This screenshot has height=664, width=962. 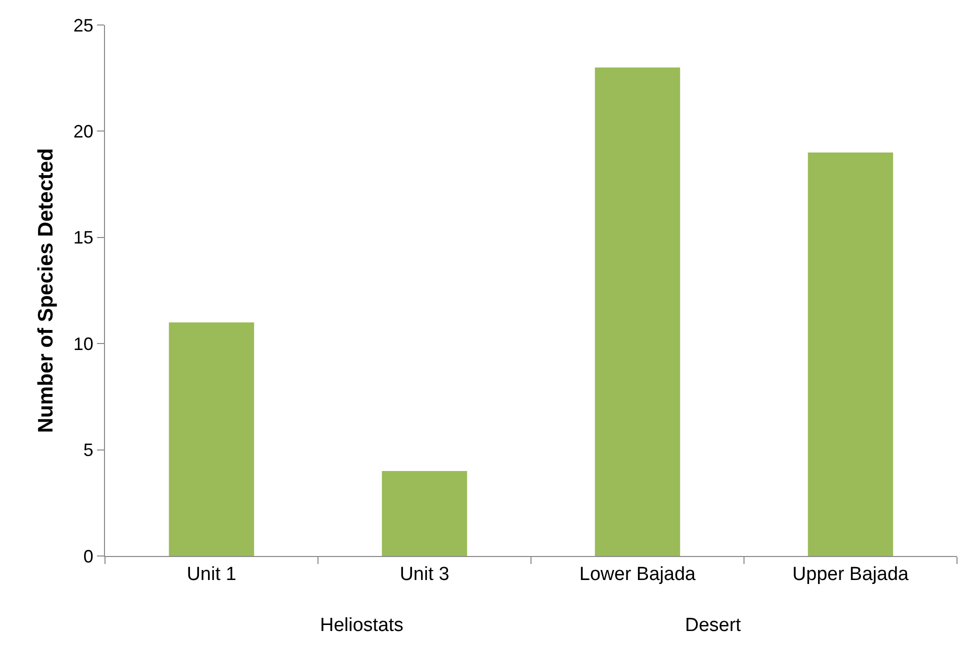 I want to click on x-tick-label: Unit 1, so click(x=211, y=574).